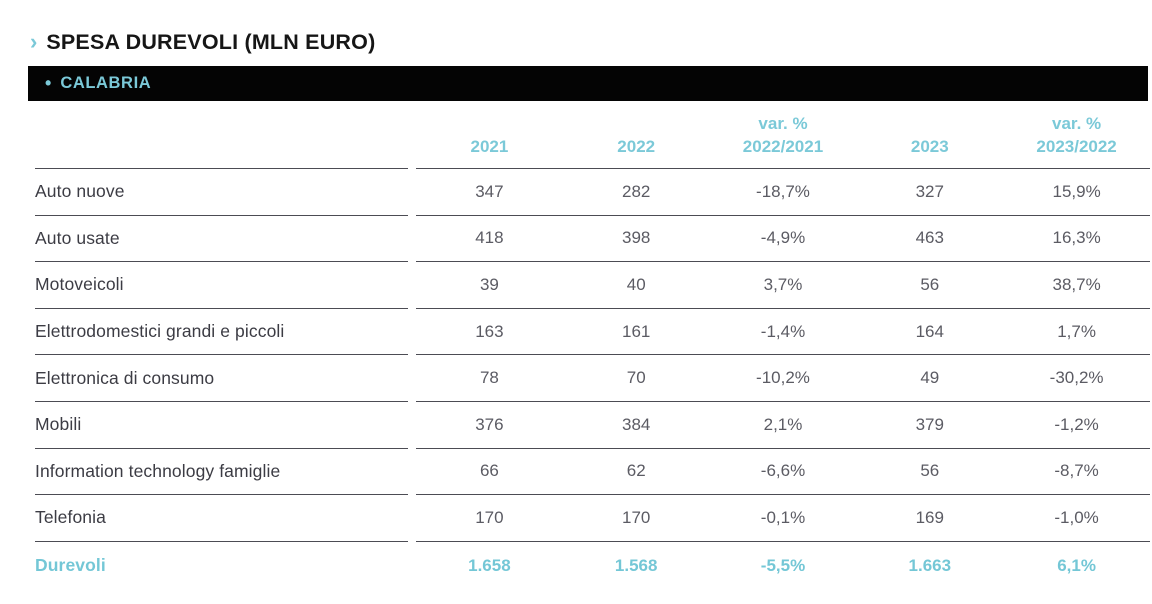  What do you see at coordinates (1076, 517) in the screenshot?
I see `value-cell: -1,0%` at bounding box center [1076, 517].